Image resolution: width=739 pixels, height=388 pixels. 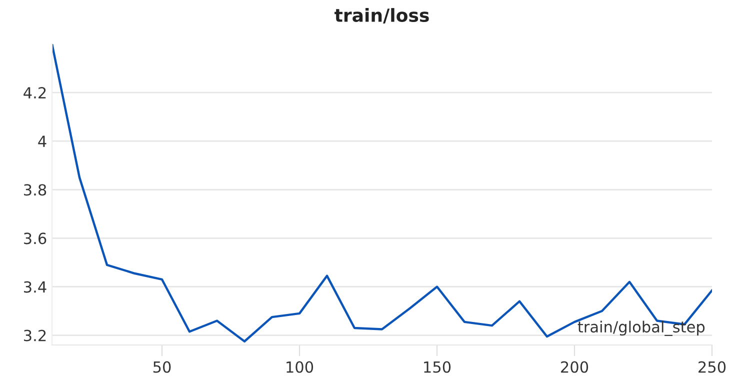 I want to click on x-tick-label: 100, so click(x=300, y=367).